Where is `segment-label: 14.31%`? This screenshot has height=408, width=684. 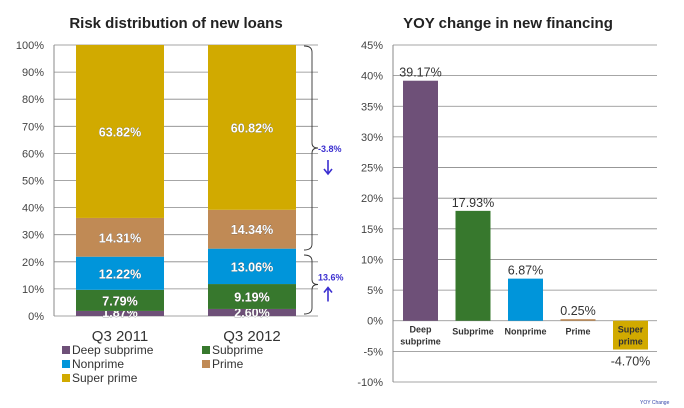 segment-label: 14.31% is located at coordinates (120, 238).